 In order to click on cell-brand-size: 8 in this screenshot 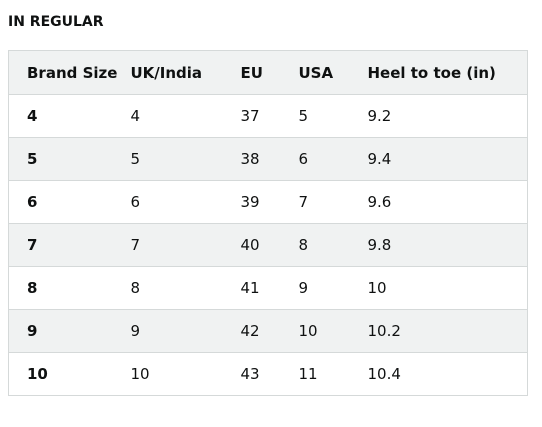, I will do `click(69, 288)`.